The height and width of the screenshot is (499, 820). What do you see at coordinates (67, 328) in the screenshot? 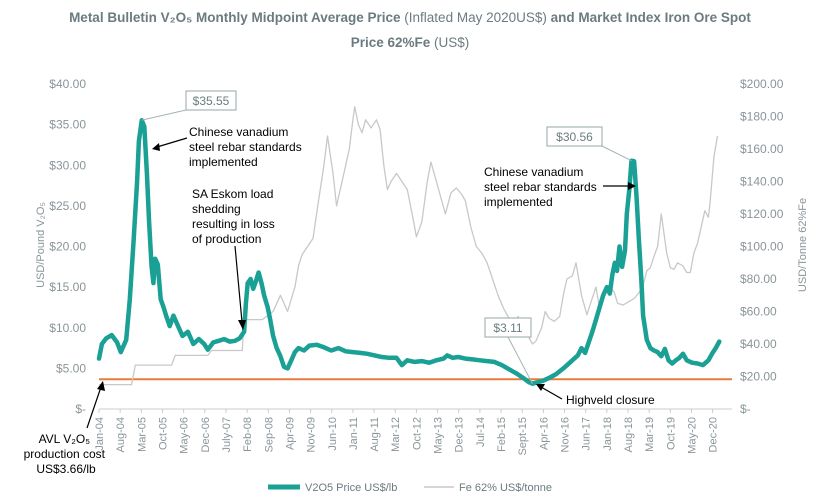
I see `left-tick-label: $10.00` at bounding box center [67, 328].